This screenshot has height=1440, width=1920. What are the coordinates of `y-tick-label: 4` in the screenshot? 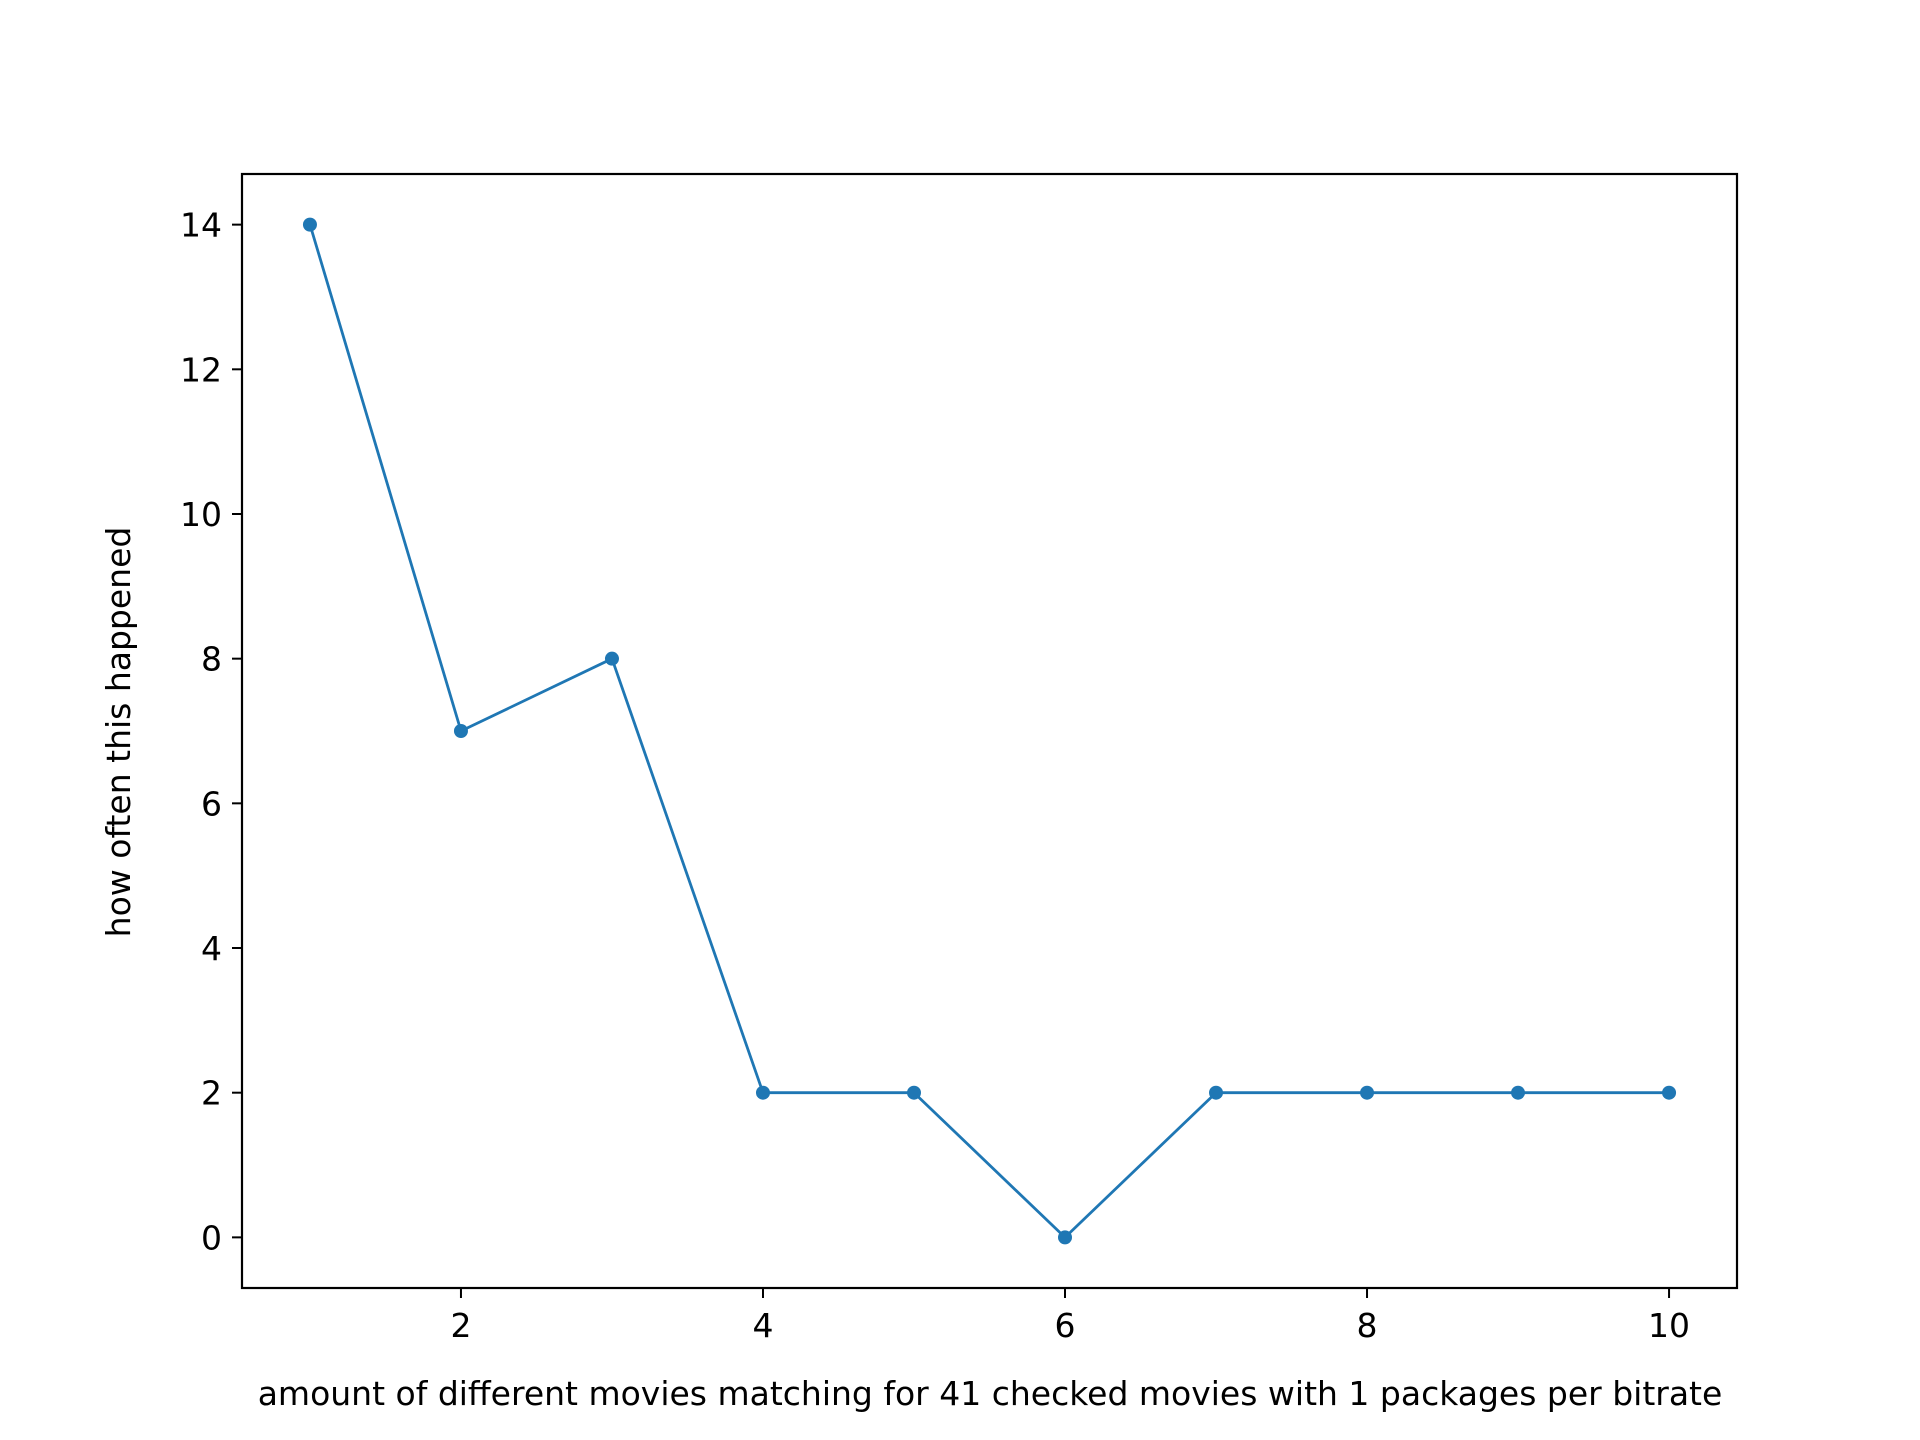 It's located at (211, 948).